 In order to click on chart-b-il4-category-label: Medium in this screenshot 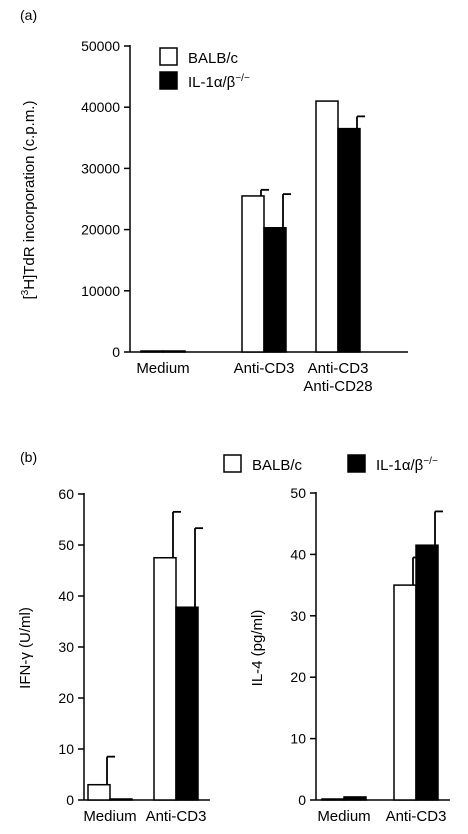, I will do `click(343, 816)`.